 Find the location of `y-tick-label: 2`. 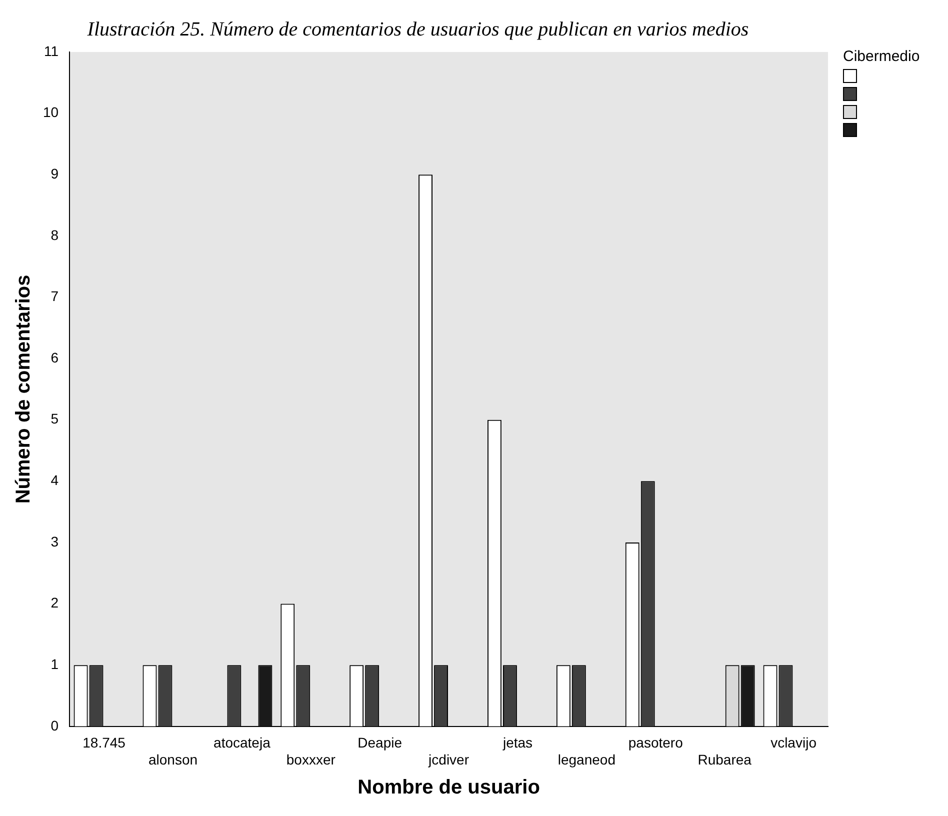

y-tick-label: 2 is located at coordinates (54, 602).